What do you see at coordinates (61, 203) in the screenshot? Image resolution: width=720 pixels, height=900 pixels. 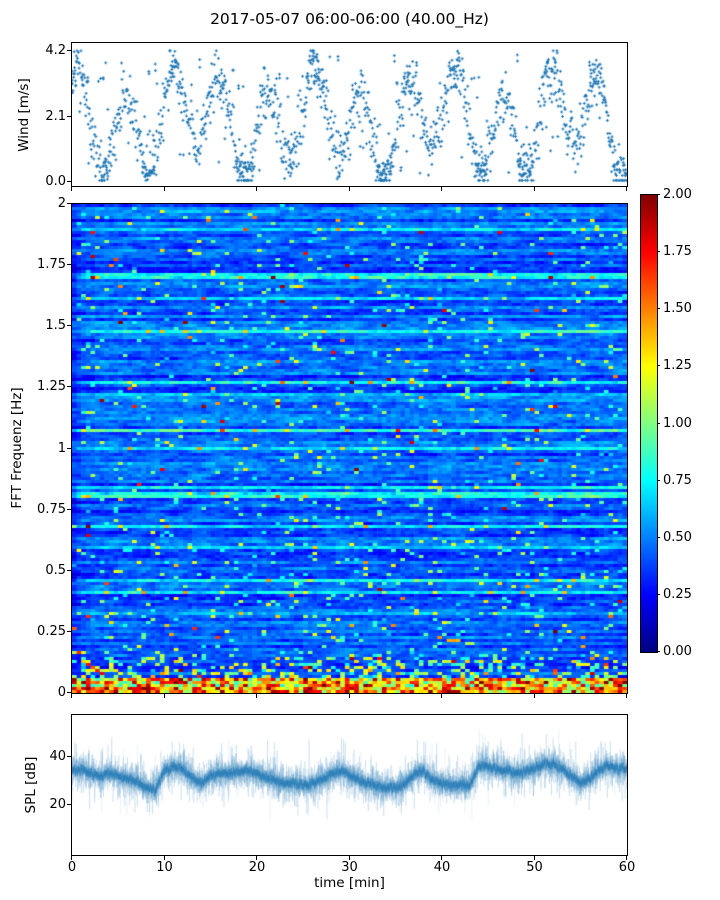 I see `y-tick-label: 2` at bounding box center [61, 203].